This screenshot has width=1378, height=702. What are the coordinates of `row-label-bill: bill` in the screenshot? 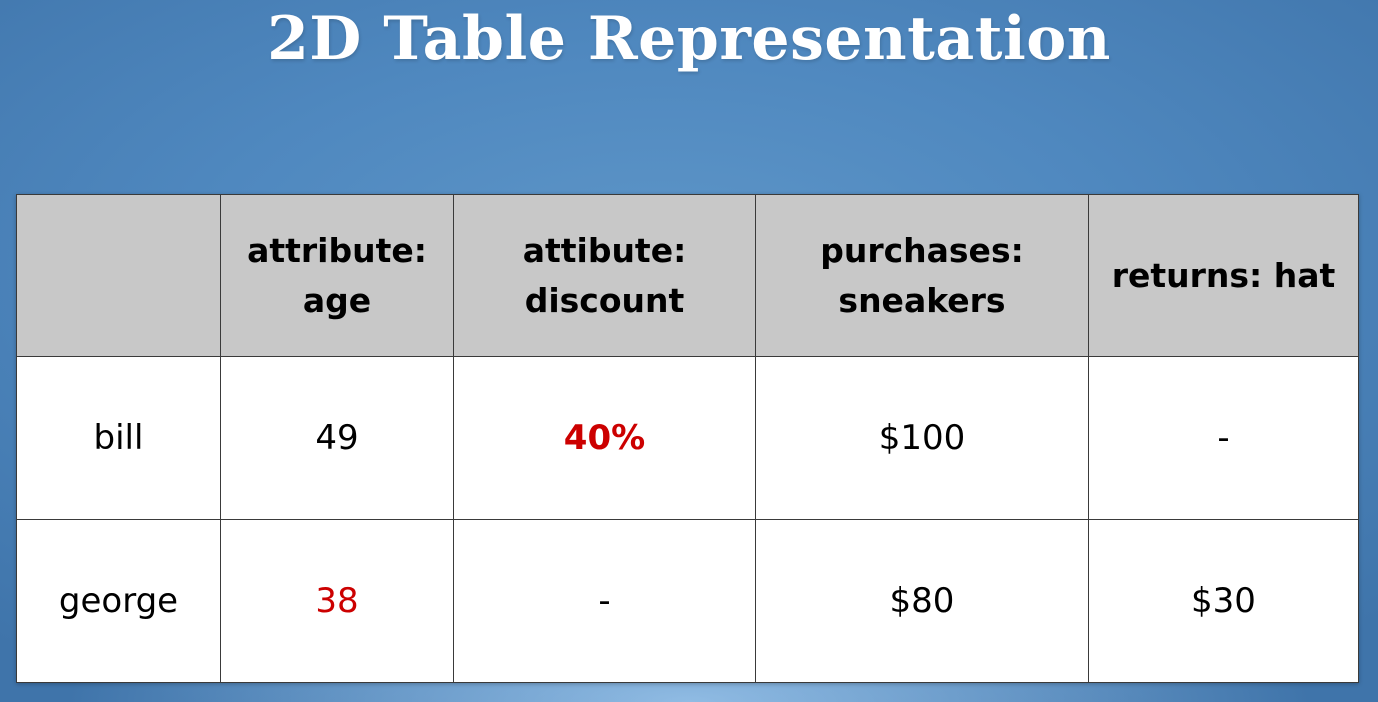 It's located at (118, 438).